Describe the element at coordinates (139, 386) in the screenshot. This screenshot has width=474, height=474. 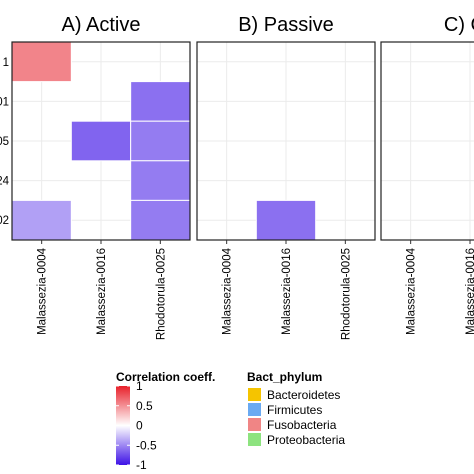
I see `colorbar-tick-label: 1` at that location.